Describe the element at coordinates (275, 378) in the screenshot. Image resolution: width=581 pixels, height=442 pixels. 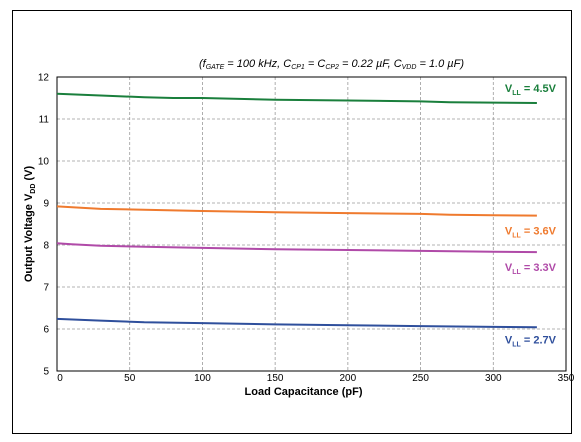
I see `x-tick-label: 150` at that location.